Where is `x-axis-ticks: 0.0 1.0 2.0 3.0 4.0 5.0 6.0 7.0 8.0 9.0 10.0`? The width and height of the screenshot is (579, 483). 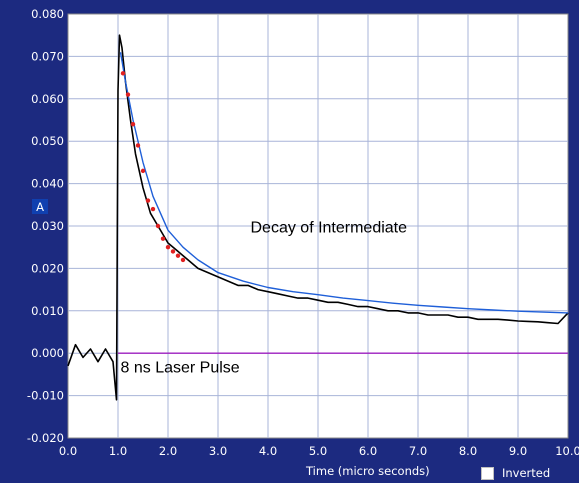 x-axis-ticks: 0.0 1.0 2.0 3.0 4.0 5.0 6.0 7.0 8.0 9.0 10.0 is located at coordinates (319, 451).